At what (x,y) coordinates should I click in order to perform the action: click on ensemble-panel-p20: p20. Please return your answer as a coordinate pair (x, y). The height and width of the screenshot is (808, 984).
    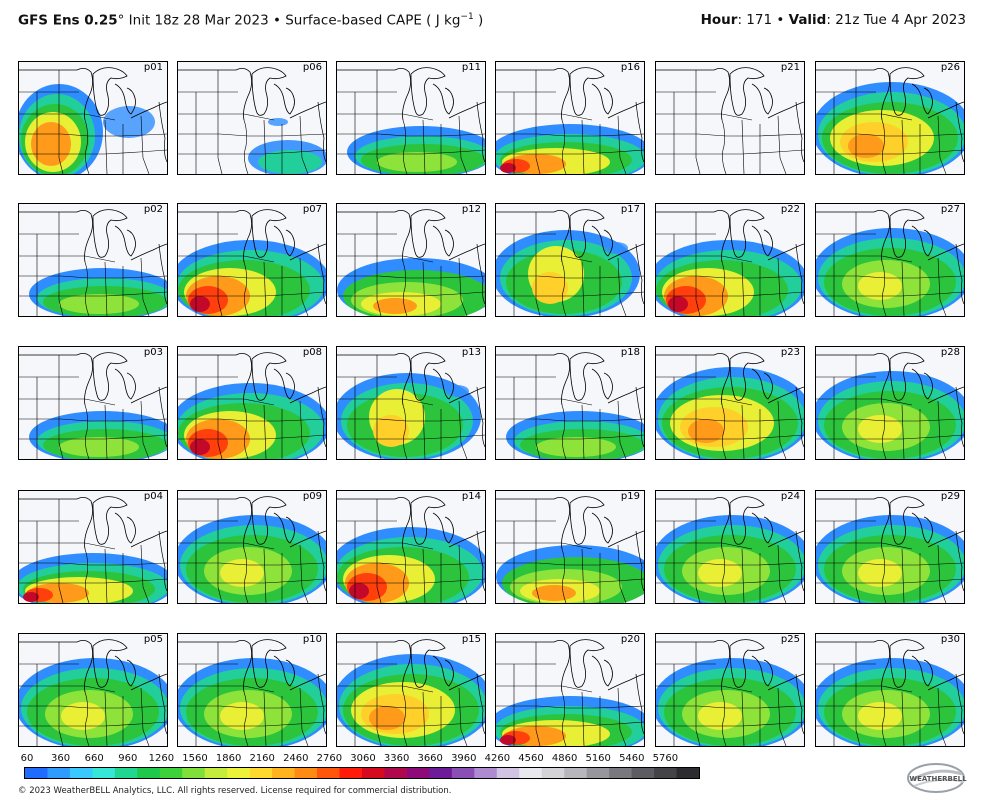
    Looking at the image, I should click on (570, 690).